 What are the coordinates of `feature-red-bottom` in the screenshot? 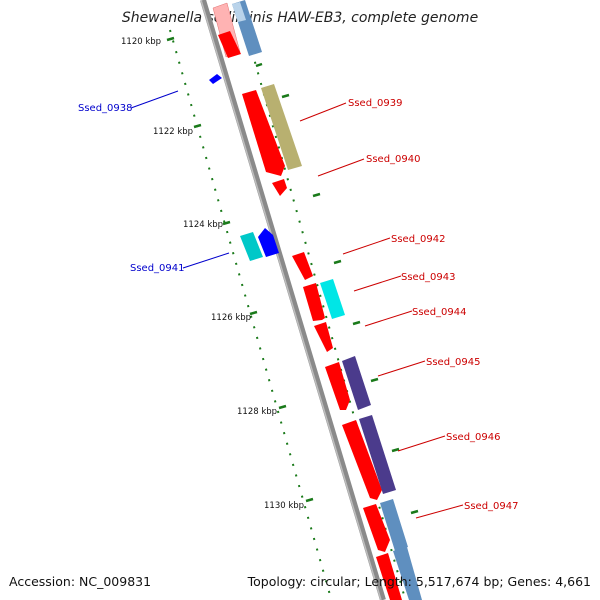 It's located at (389, 576).